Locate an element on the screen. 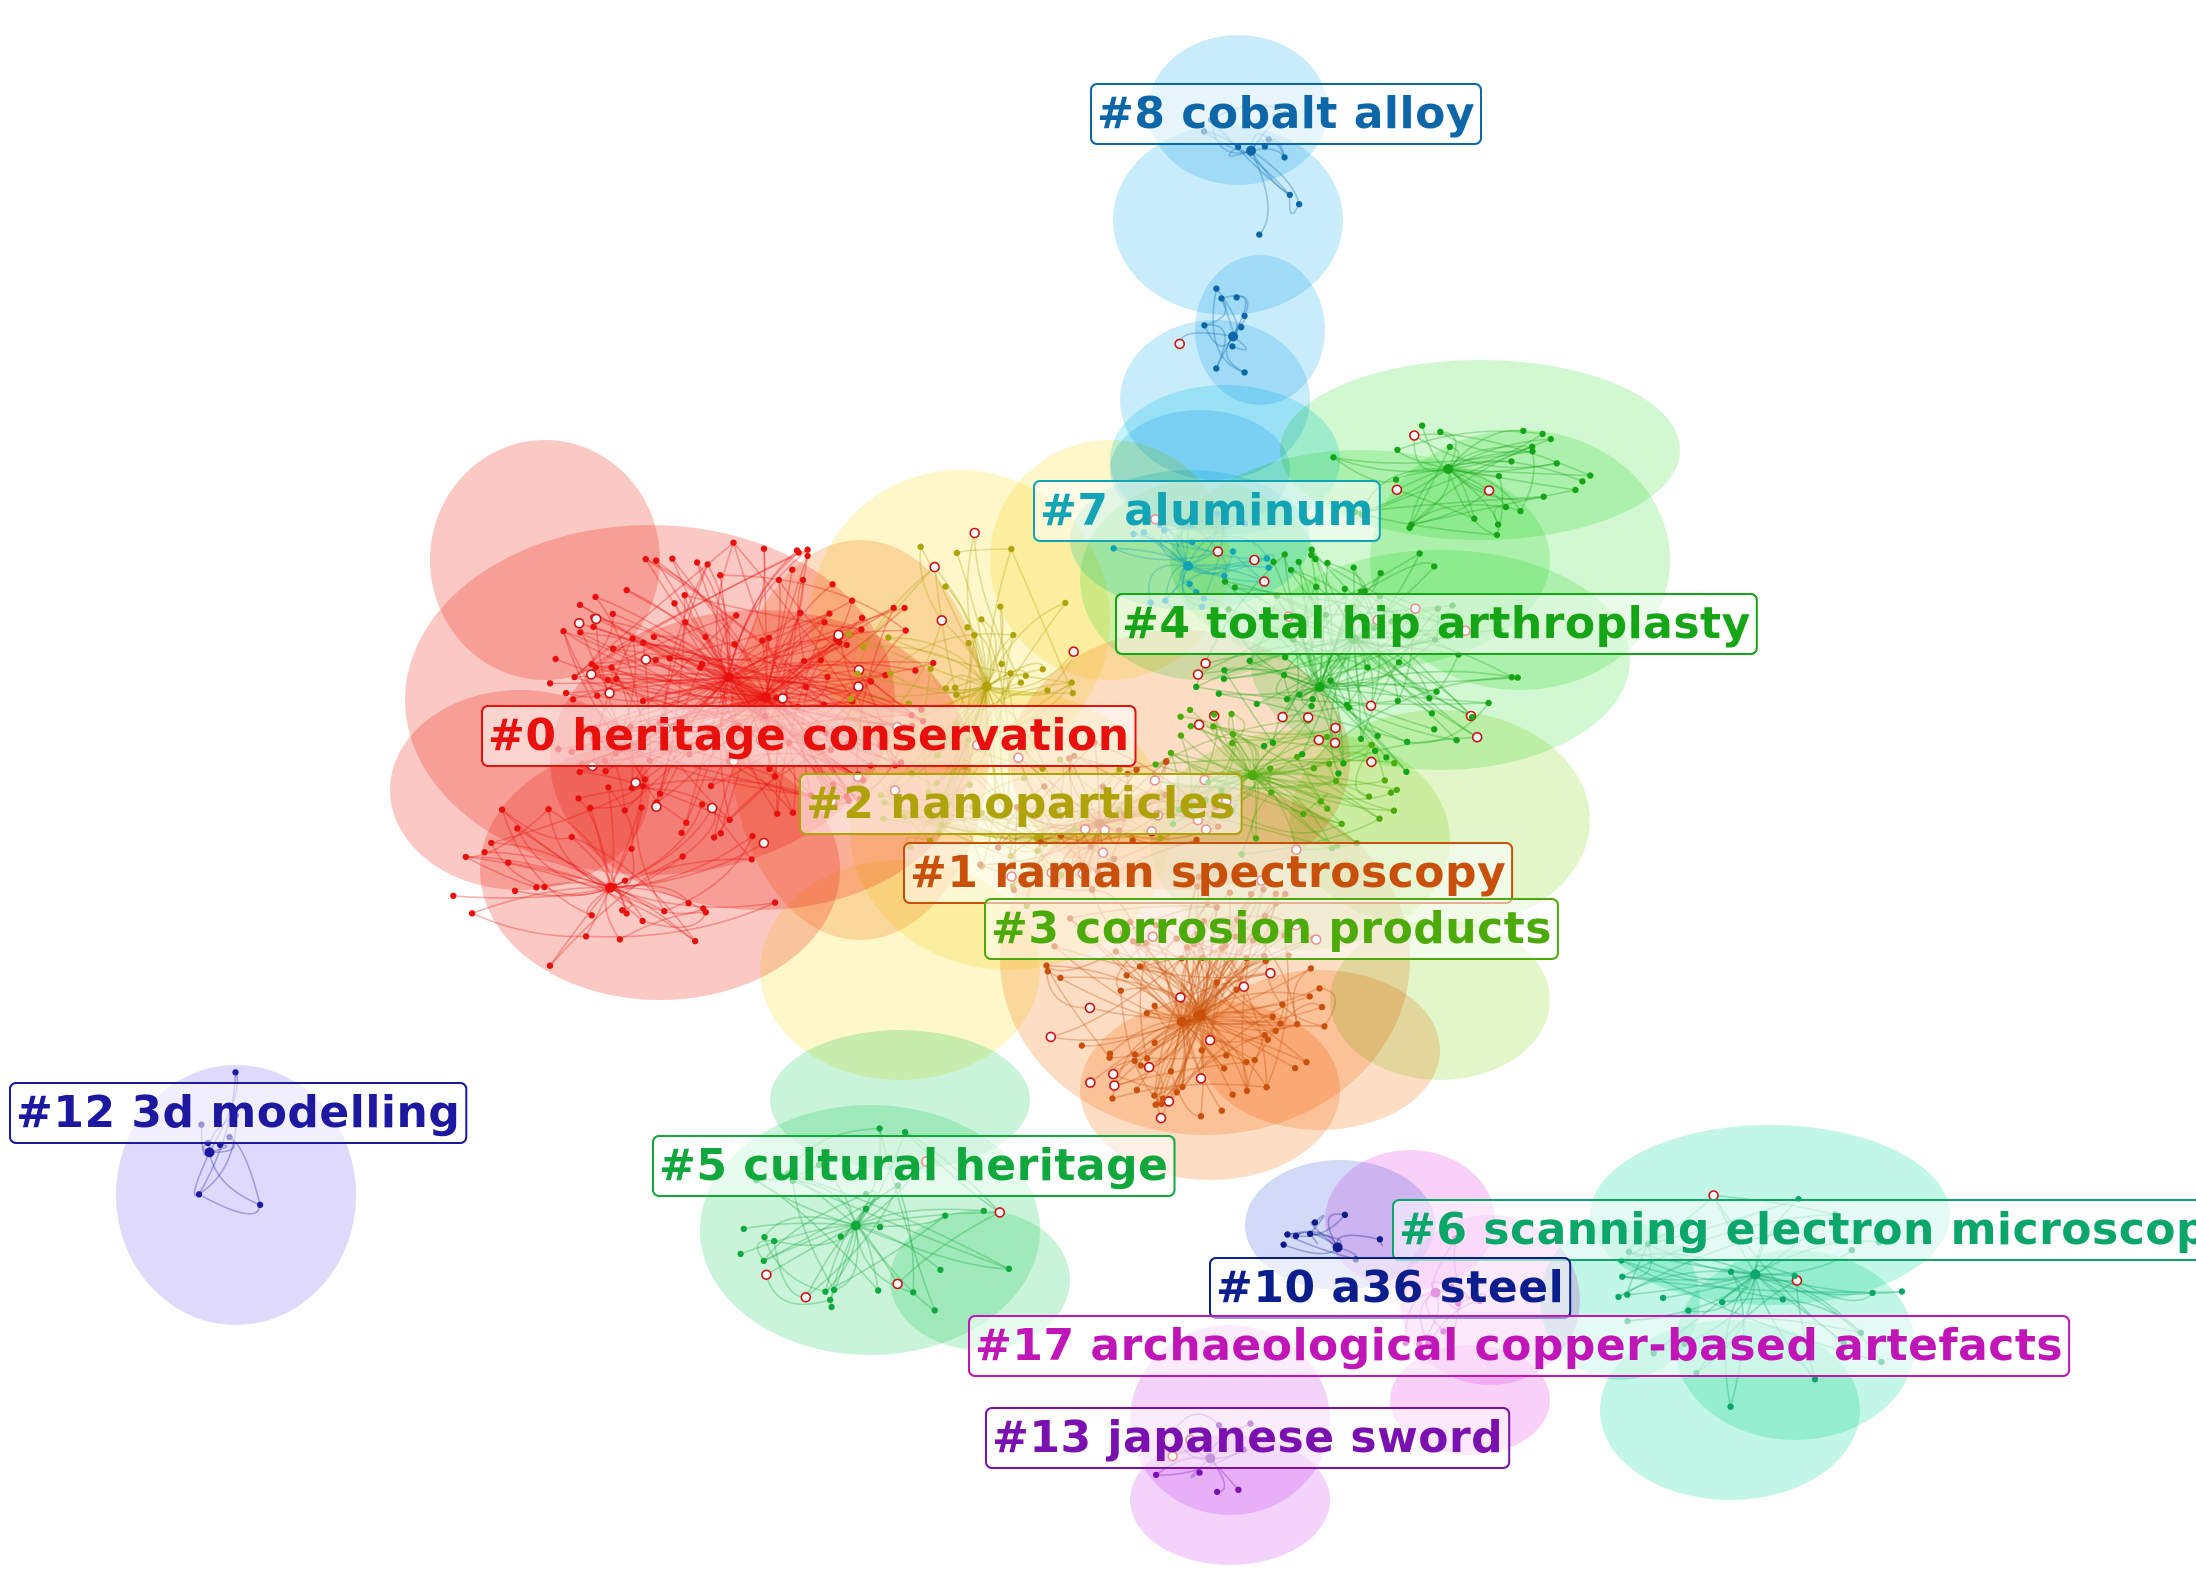 This screenshot has height=1596, width=2196. cluster-label-text: #3 corrosion products is located at coordinates (1271, 928).